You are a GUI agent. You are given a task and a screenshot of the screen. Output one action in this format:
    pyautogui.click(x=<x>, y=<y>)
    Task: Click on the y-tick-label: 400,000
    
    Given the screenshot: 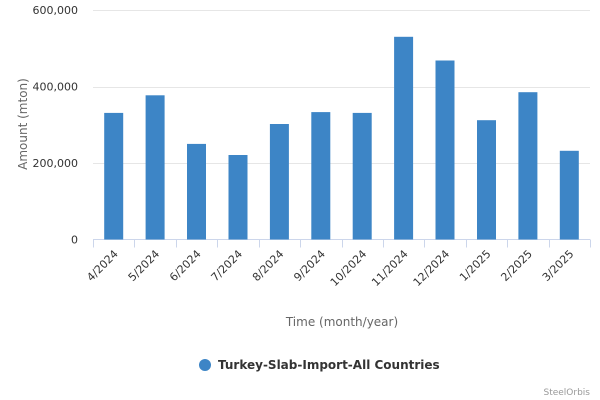 What is the action you would take?
    pyautogui.click(x=56, y=87)
    